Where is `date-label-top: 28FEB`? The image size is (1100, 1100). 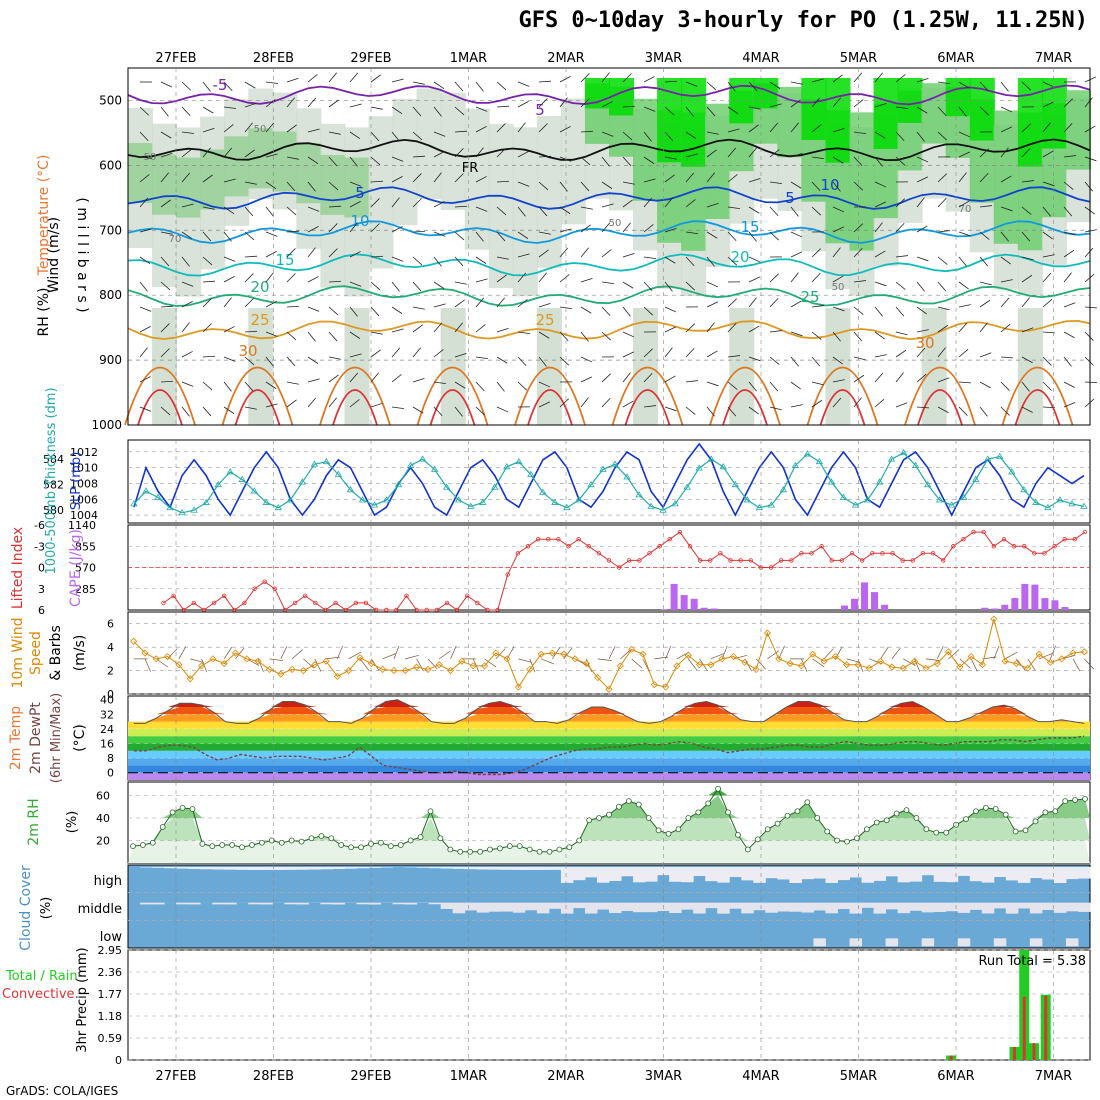
date-label-top: 28FEB is located at coordinates (273, 58).